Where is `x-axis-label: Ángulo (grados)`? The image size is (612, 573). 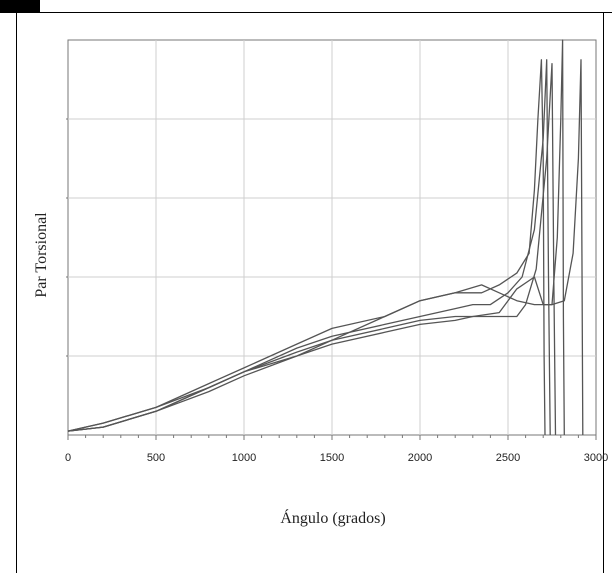
x-axis-label: Ángulo (grados) is located at coordinates (333, 518).